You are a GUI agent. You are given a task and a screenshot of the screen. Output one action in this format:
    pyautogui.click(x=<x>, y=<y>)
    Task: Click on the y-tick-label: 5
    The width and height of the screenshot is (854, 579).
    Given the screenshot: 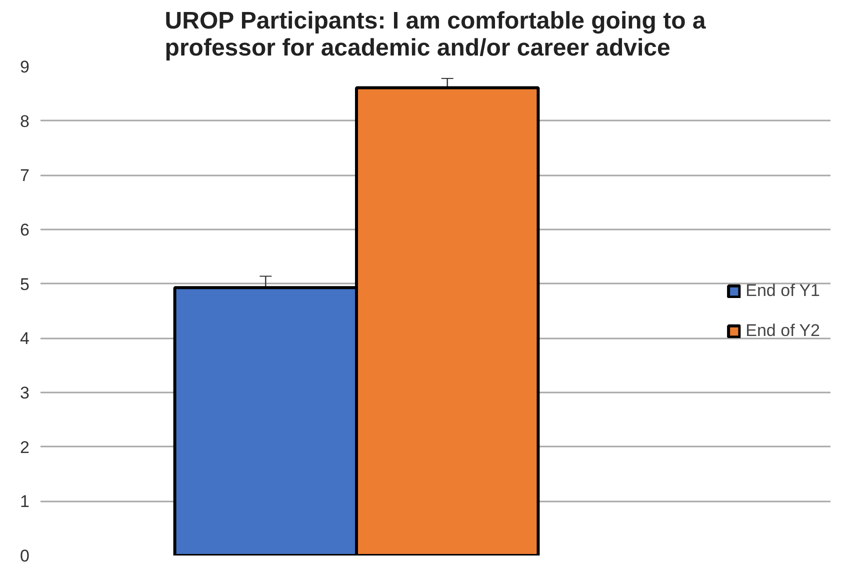 What is the action you would take?
    pyautogui.click(x=25, y=284)
    